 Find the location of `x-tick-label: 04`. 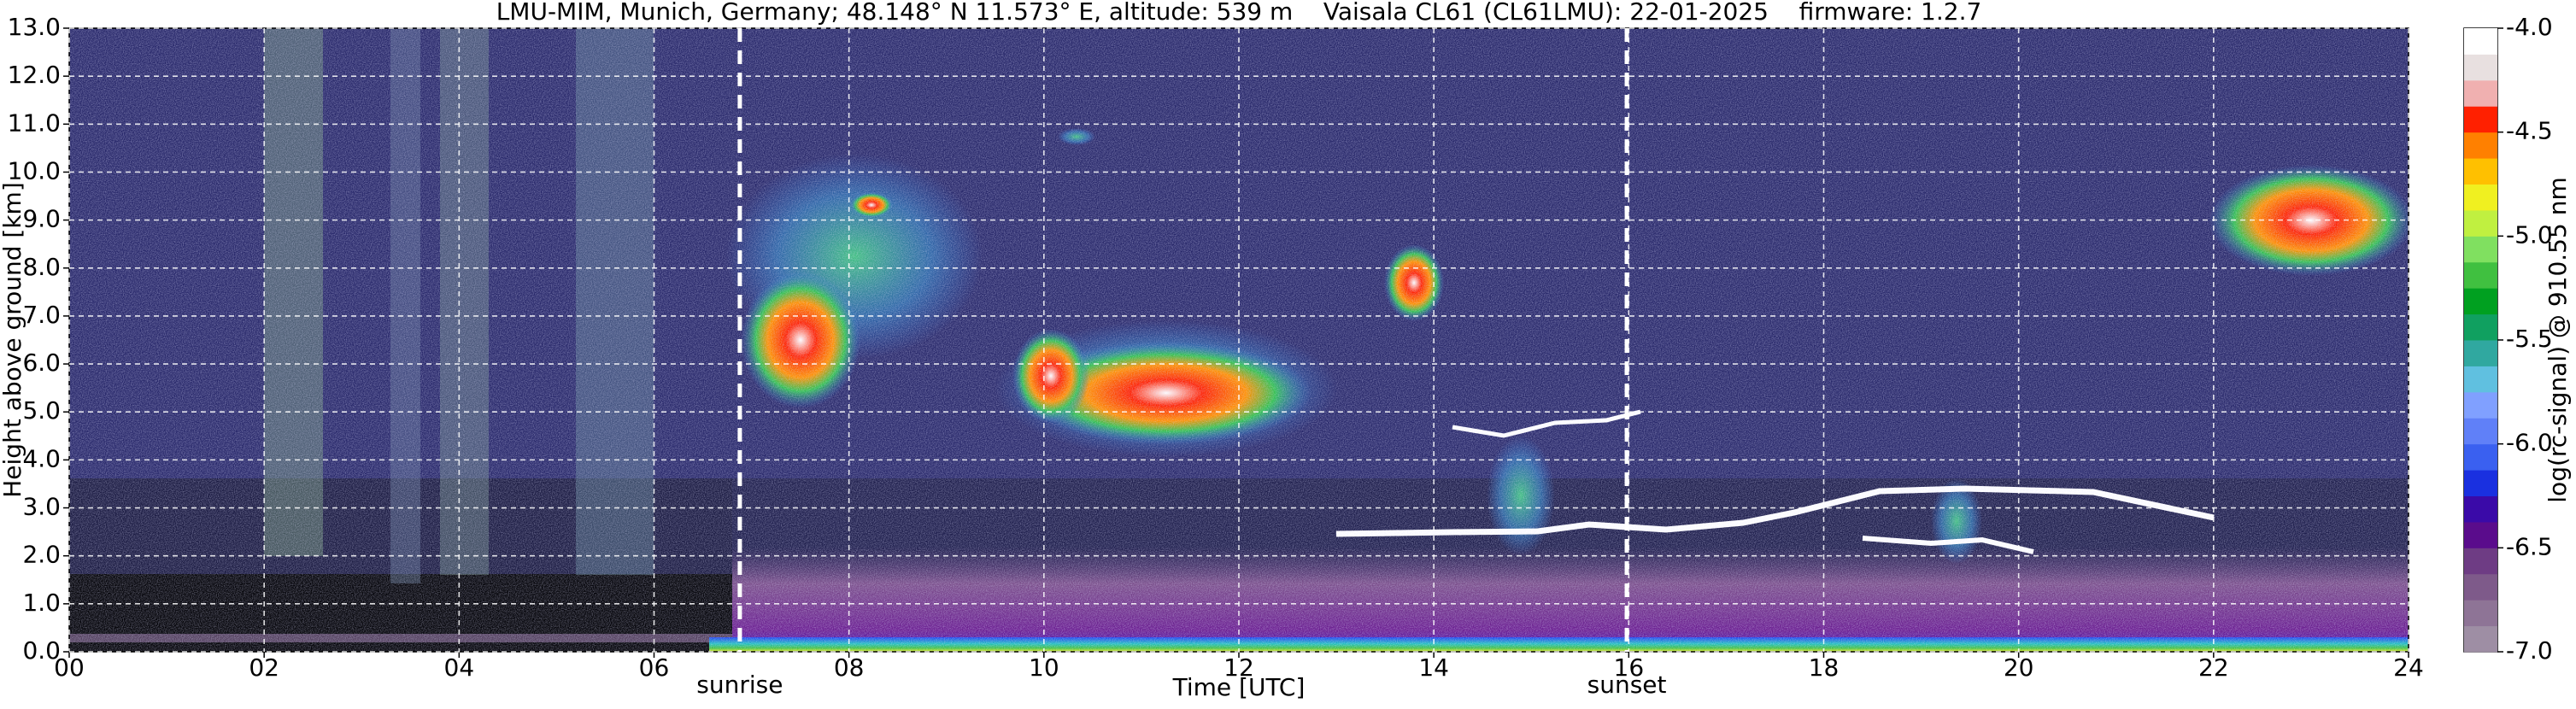

x-tick-label: 04 is located at coordinates (459, 667).